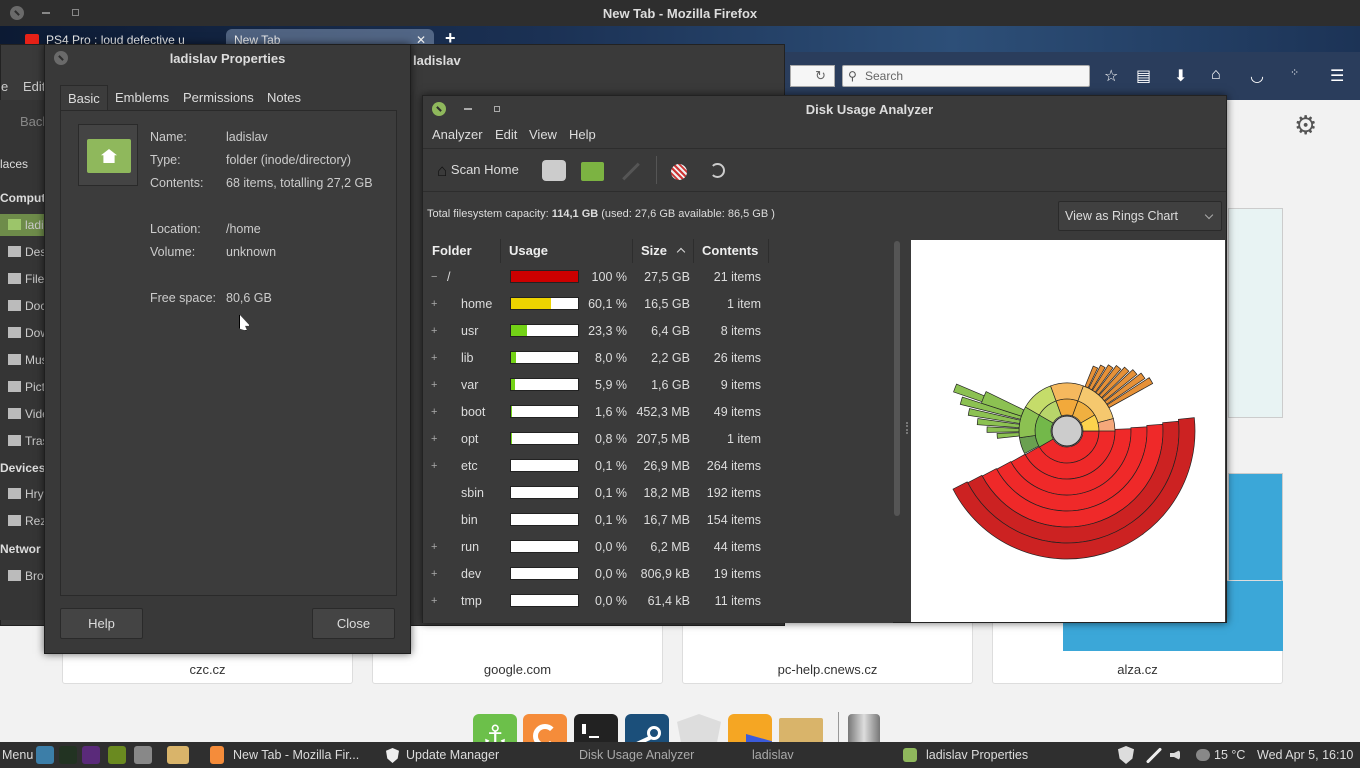 The width and height of the screenshot is (1360, 768). What do you see at coordinates (1295, 73) in the screenshot?
I see `extension-icon: ⁘` at bounding box center [1295, 73].